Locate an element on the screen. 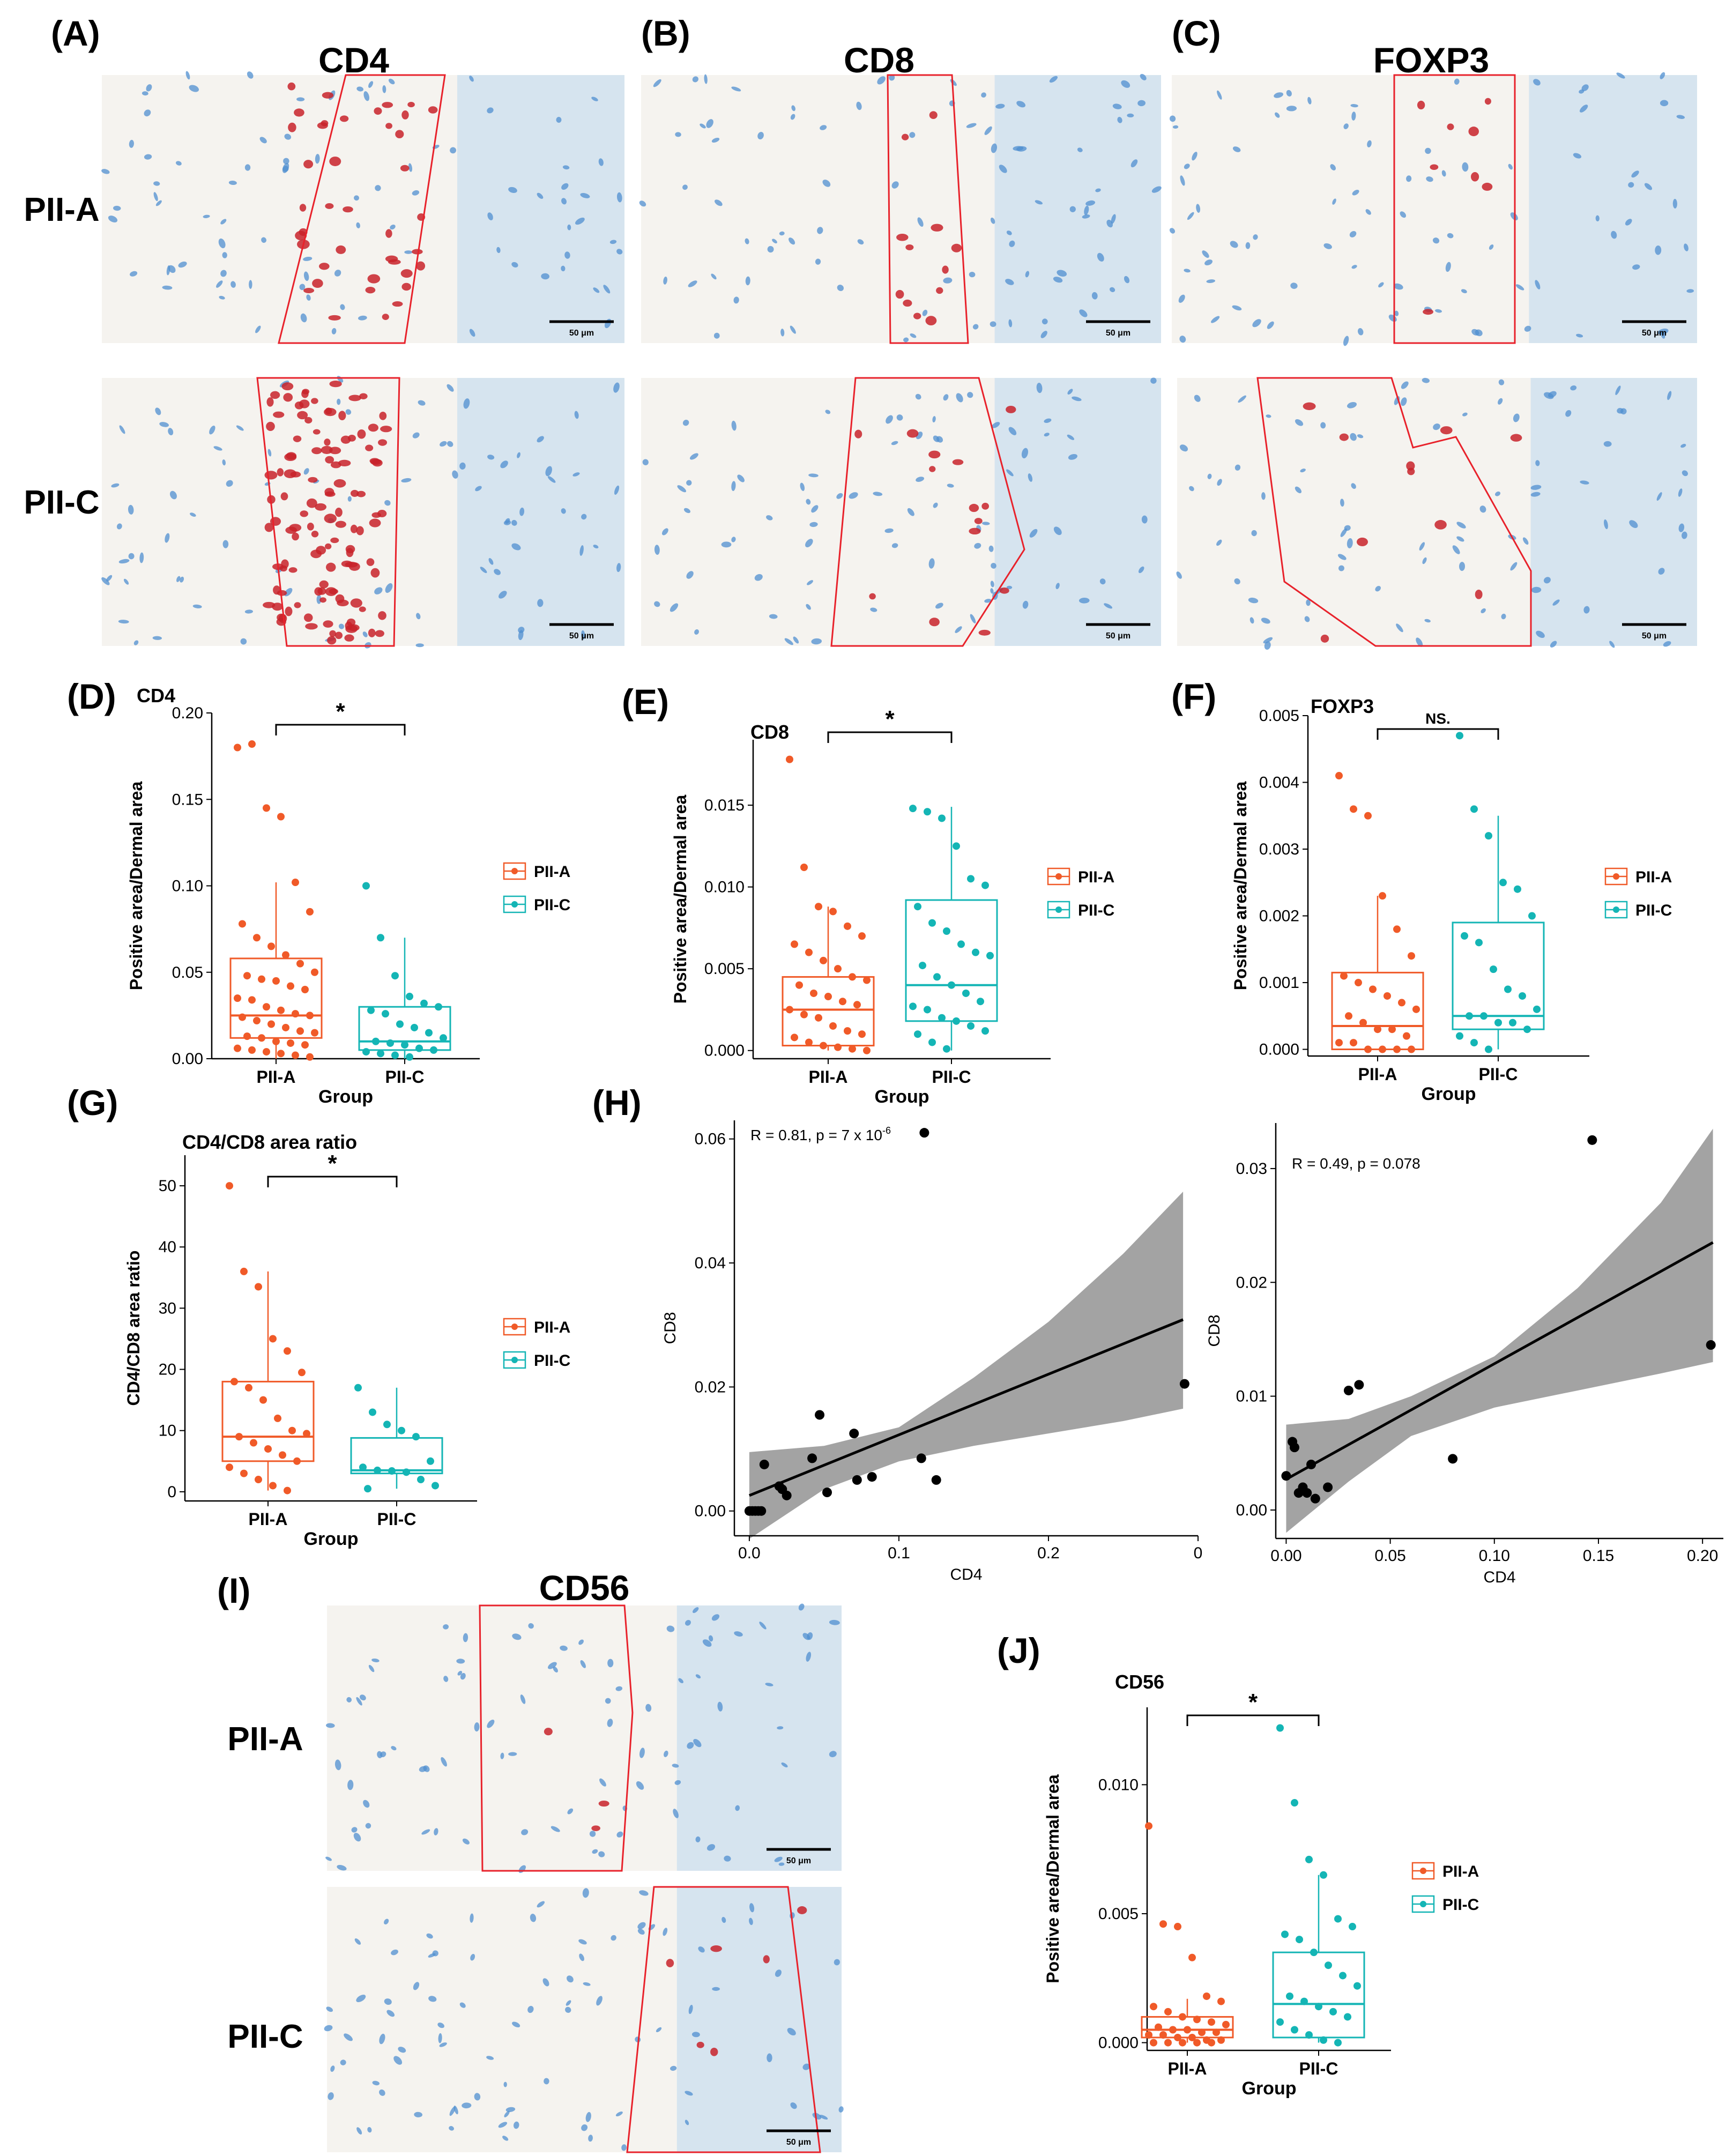 This screenshot has height=2156, width=1733. scale-bar-label: 50 μm is located at coordinates (1118, 636).